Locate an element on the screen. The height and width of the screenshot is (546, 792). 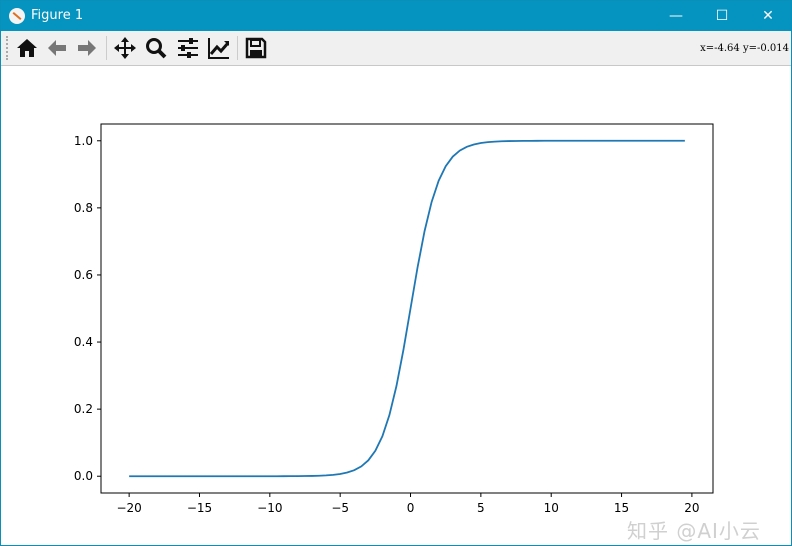
zoom-icon is located at coordinates (156, 48).